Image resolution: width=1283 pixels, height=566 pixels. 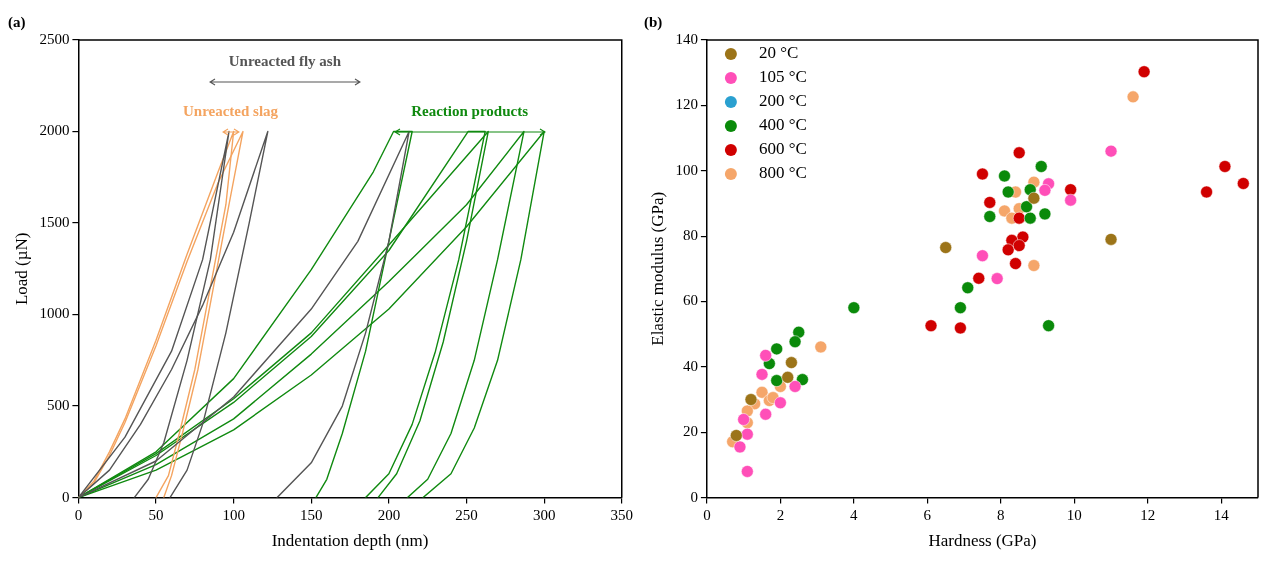 What do you see at coordinates (54, 130) in the screenshot?
I see `y-tick-label: 2000` at bounding box center [54, 130].